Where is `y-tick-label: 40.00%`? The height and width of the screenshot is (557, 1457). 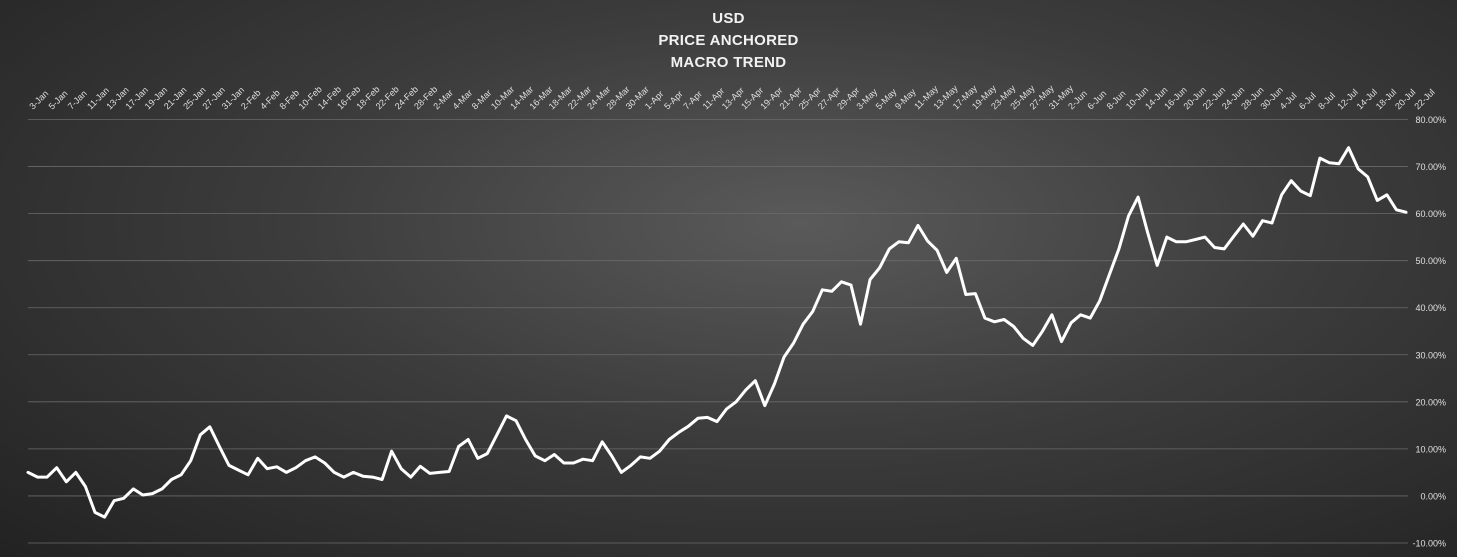
y-tick-label: 40.00% is located at coordinates (1430, 308).